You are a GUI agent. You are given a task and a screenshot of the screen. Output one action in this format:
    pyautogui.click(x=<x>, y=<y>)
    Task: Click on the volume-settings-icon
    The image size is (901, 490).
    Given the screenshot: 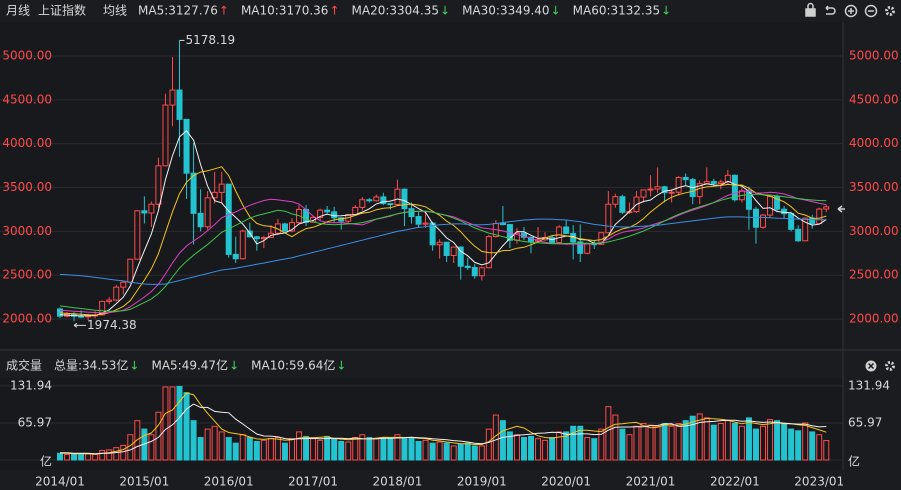 What is the action you would take?
    pyautogui.click(x=890, y=366)
    